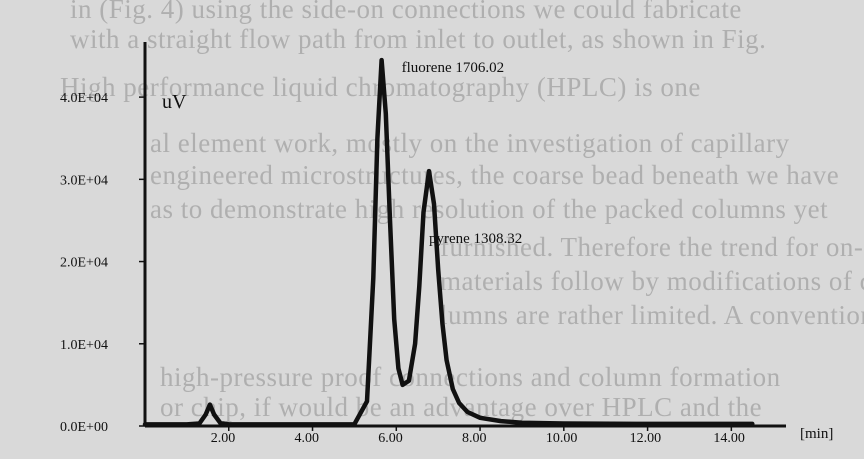 The width and height of the screenshot is (864, 459). What do you see at coordinates (223, 438) in the screenshot?
I see `x-tick-label: 2.00` at bounding box center [223, 438].